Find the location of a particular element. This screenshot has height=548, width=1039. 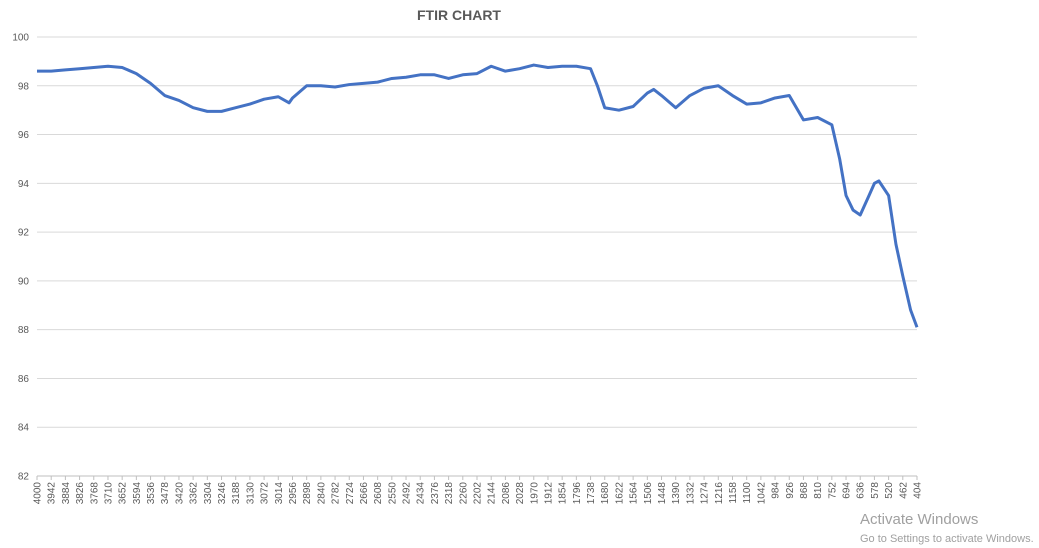

x-tick-label: 2550 is located at coordinates (392, 493).